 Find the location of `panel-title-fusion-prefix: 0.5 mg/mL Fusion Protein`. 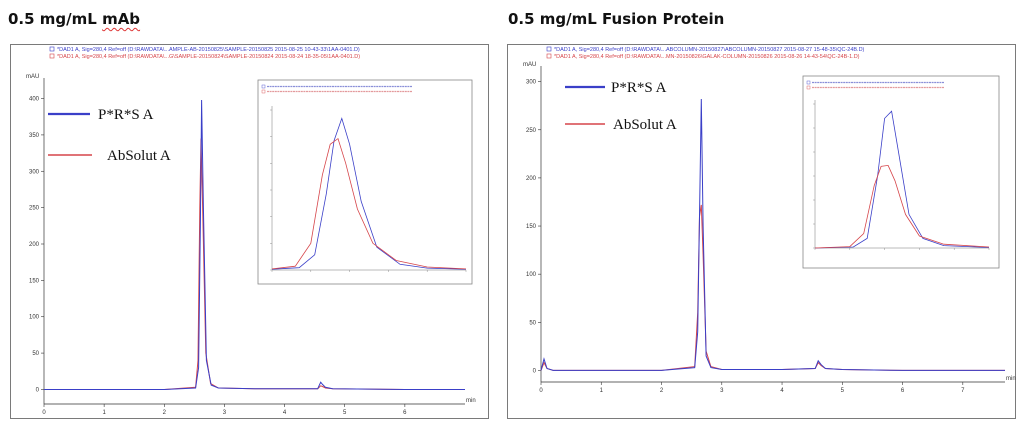

panel-title-fusion-prefix: 0.5 mg/mL Fusion Protein is located at coordinates (616, 19).